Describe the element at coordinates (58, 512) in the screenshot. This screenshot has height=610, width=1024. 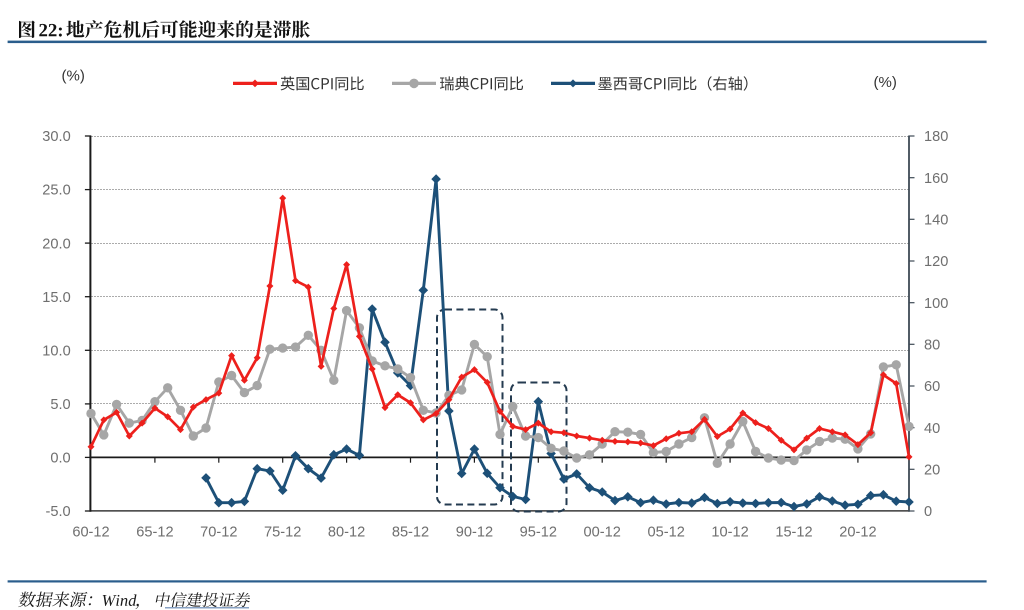
I see `svg-text: -5.0` at that location.